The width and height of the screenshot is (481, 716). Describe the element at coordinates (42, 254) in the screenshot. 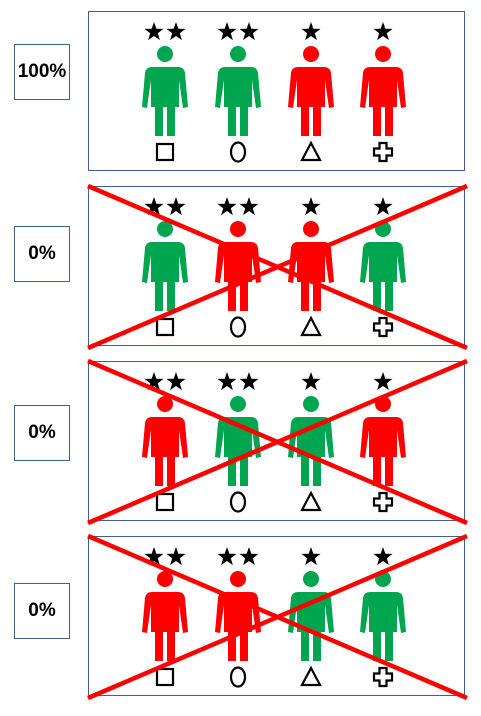

I see `row-2-percentage-label: 0%` at that location.